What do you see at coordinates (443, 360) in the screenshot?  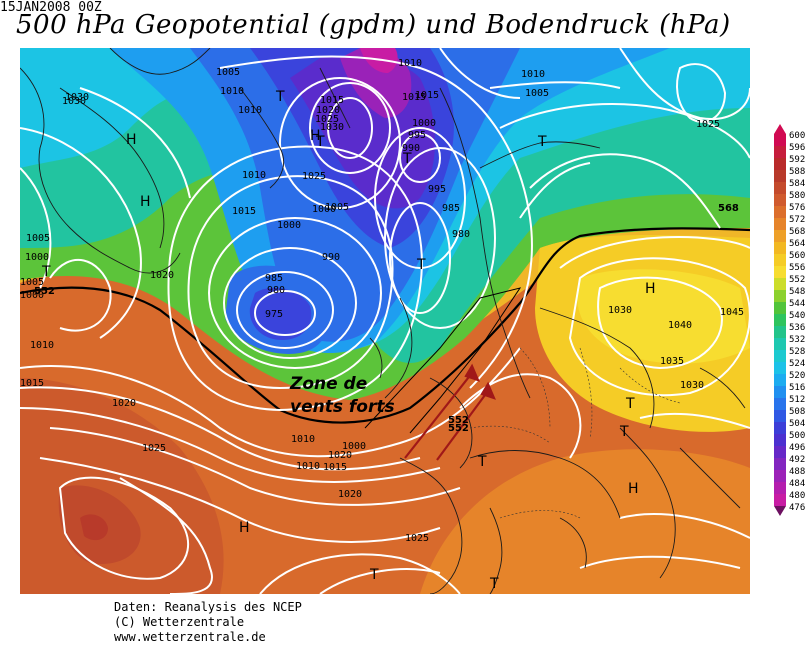 I see `strong-wind-zone-outline` at bounding box center [443, 360].